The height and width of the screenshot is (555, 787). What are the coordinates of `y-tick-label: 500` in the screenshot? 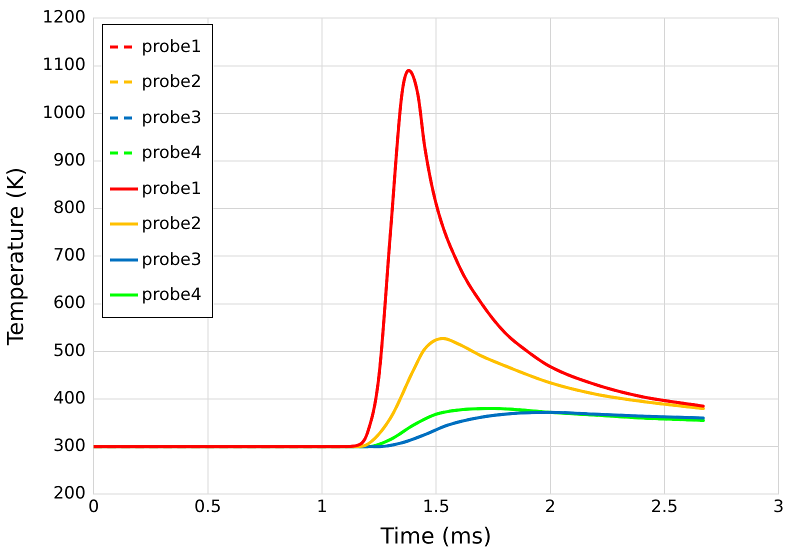 It's located at (69, 350).